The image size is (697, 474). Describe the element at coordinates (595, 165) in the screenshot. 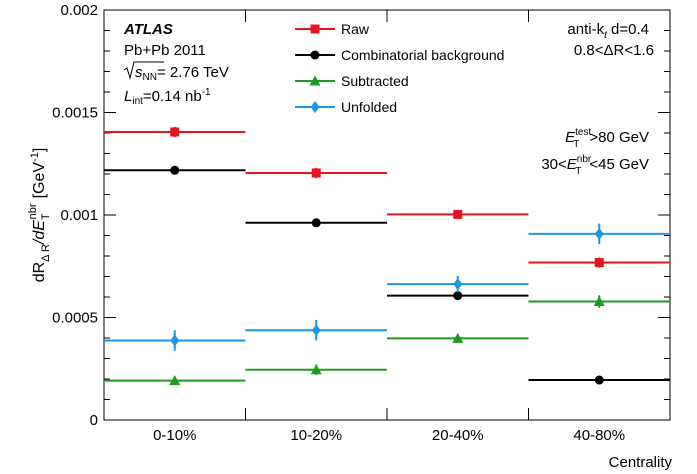

I see `et-nbr-label: 30<Enbr T <45 GeV` at that location.